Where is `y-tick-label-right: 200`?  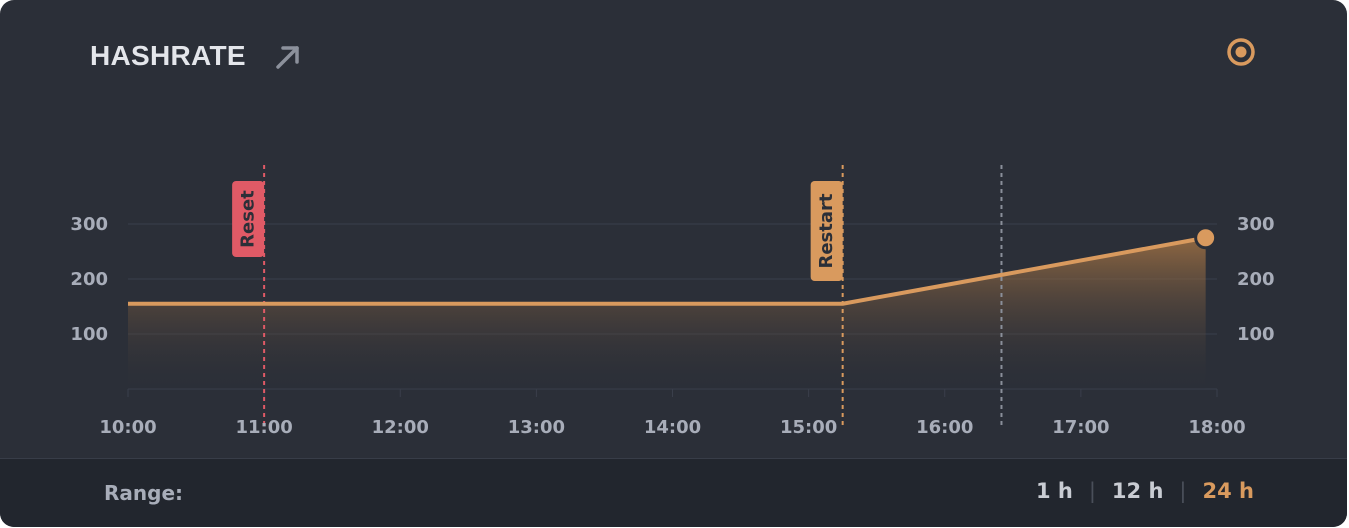 y-tick-label-right: 200 is located at coordinates (1256, 279).